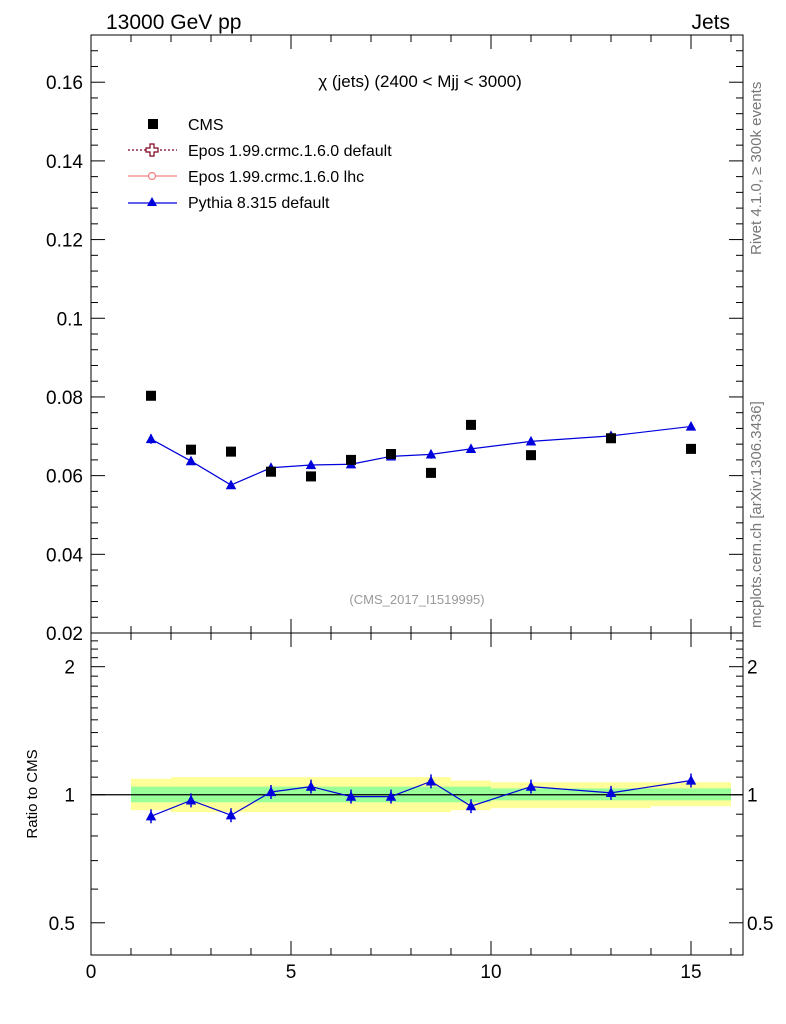 Image resolution: width=786 pixels, height=1024 pixels. Describe the element at coordinates (710, 22) in the screenshot. I see `header-right: Jets` at that location.